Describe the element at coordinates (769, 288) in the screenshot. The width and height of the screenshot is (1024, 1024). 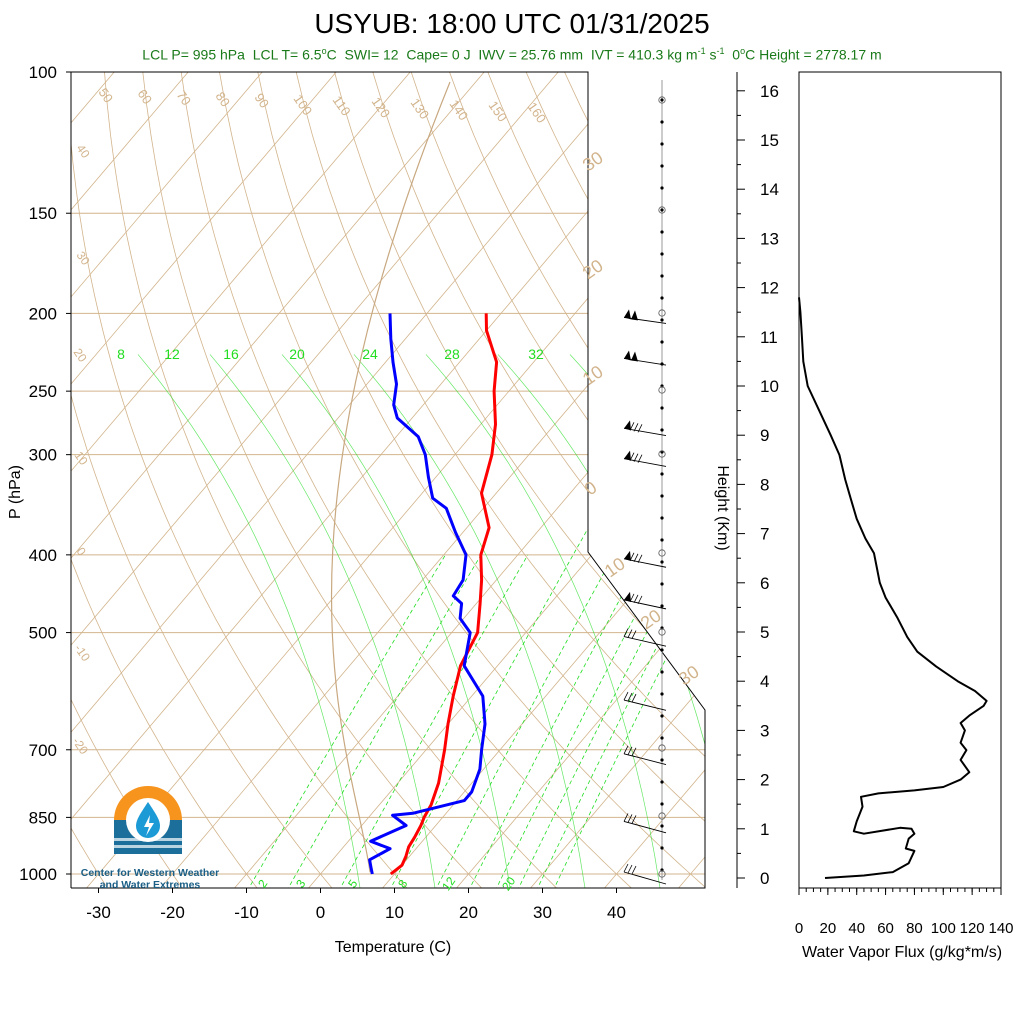
I see `height-tick-label: 12` at that location.